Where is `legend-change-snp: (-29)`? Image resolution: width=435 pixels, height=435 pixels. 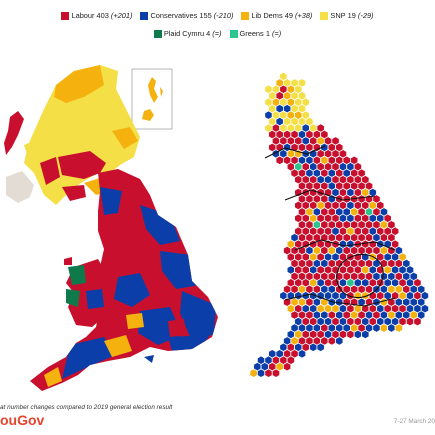
legend-change-snp: (-29) is located at coordinates (365, 15).